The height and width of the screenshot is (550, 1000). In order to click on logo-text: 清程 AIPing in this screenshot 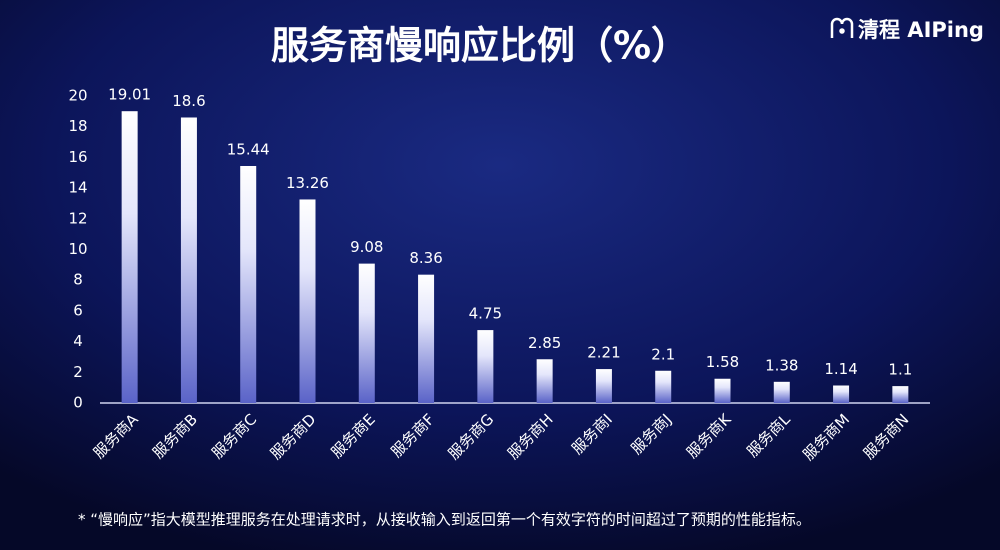, I will do `click(921, 30)`.